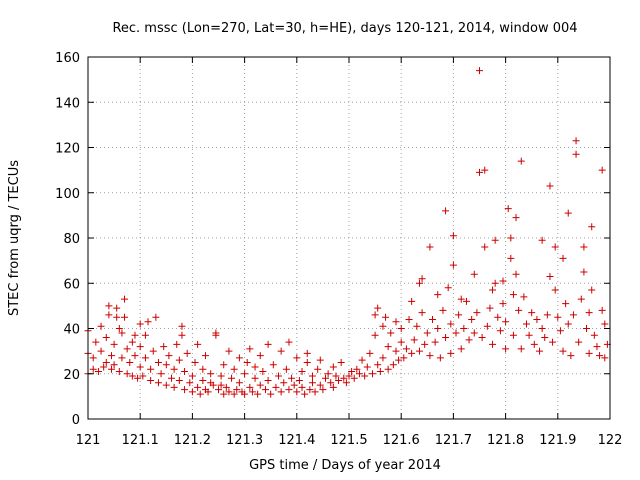 The width and height of the screenshot is (640, 480). What do you see at coordinates (348, 440) in the screenshot?
I see `x-tick-label: 121.5` at bounding box center [348, 440].